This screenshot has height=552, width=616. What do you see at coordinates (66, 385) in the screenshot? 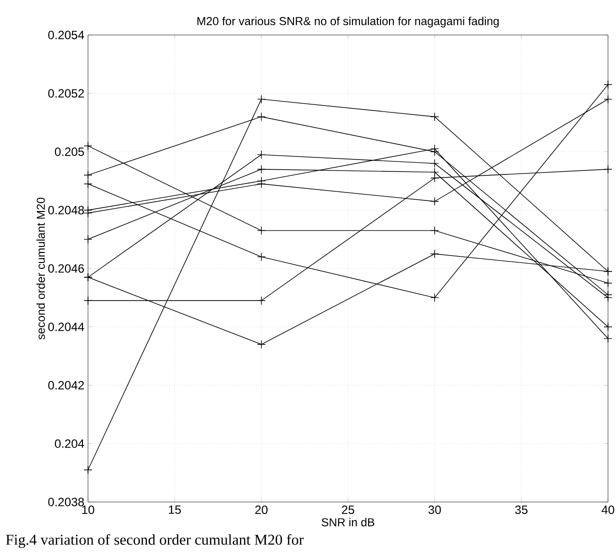
I see `y-tick-label: 0.2042` at bounding box center [66, 385].